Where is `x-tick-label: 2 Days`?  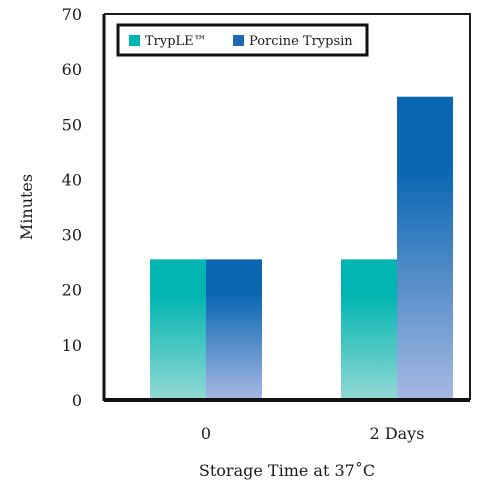 x-tick-label: 2 Days is located at coordinates (397, 433).